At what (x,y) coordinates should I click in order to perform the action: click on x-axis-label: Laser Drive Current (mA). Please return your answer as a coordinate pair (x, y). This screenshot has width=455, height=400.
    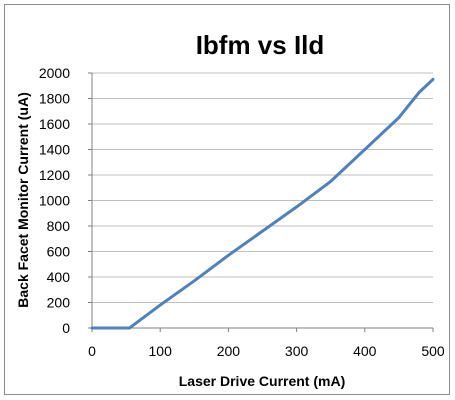
    Looking at the image, I should click on (262, 381).